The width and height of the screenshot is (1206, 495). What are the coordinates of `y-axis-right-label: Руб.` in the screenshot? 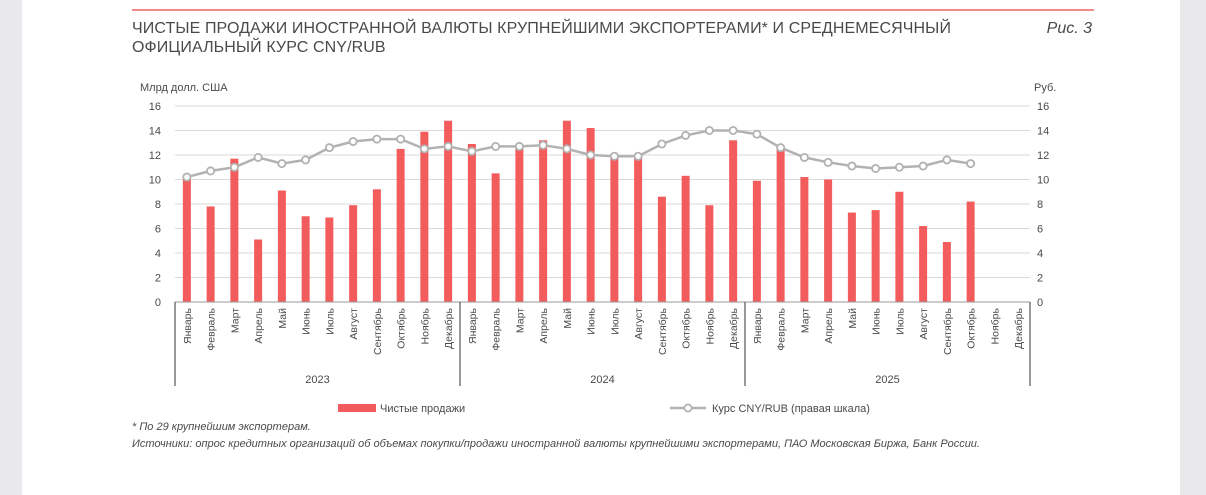 It's located at (1045, 88).